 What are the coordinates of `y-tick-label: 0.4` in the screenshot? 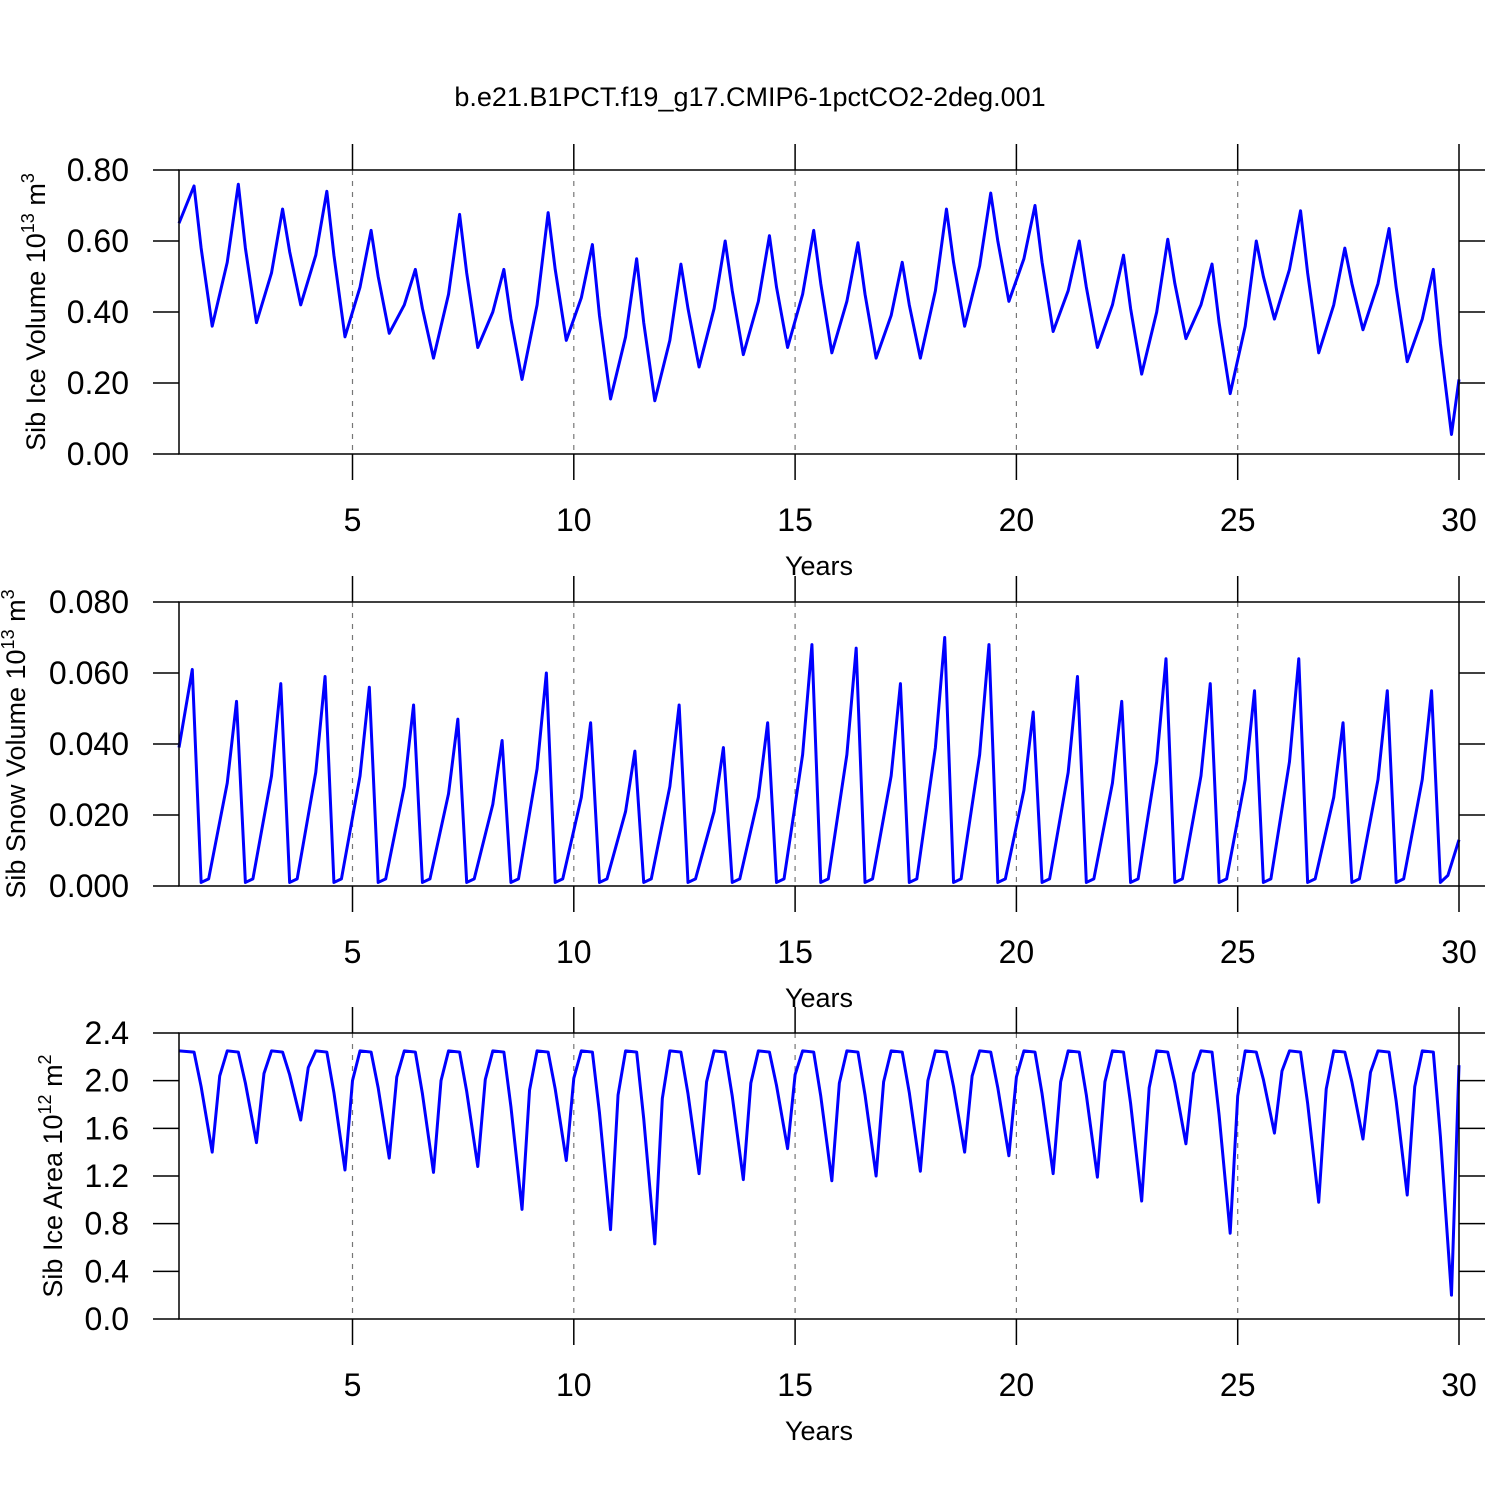 It's located at (107, 1271).